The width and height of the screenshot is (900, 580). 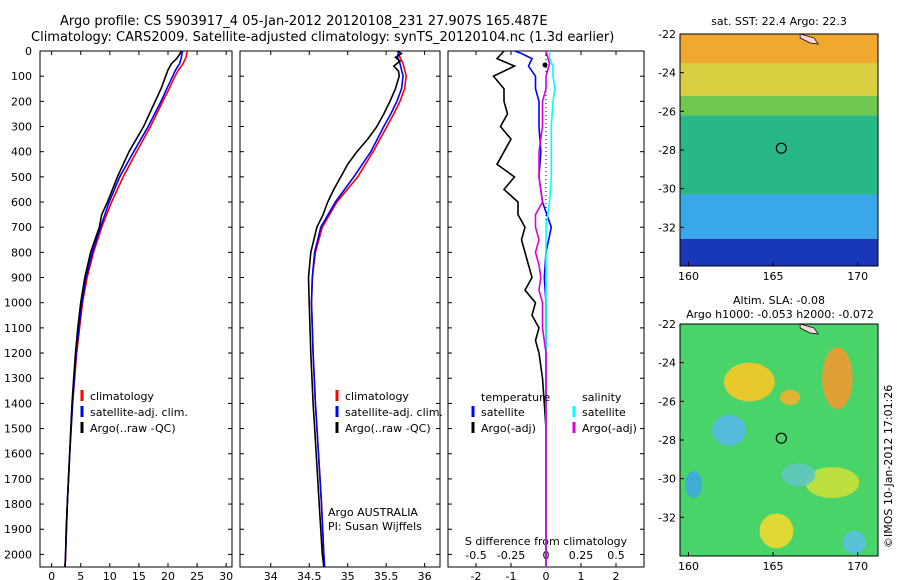 I want to click on depth-tick-label: 1800, so click(x=18, y=504).